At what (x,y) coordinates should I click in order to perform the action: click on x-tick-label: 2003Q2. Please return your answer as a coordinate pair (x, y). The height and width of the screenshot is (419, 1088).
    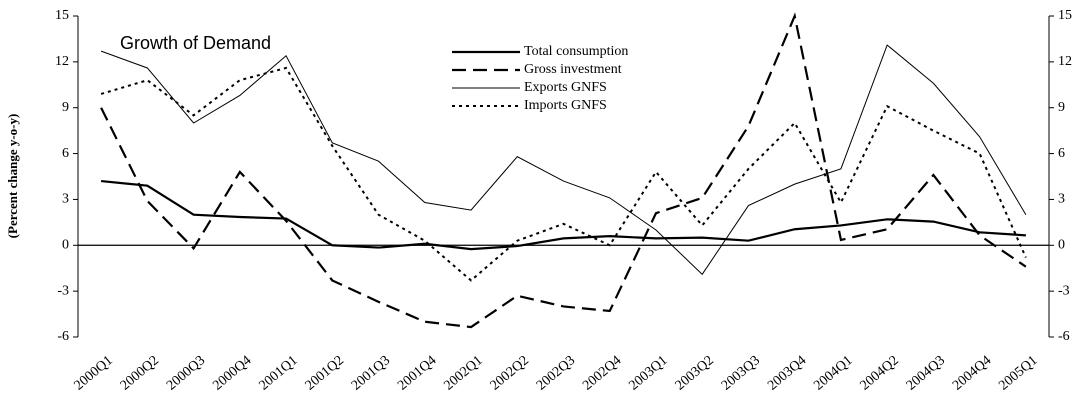
    Looking at the image, I should click on (695, 373).